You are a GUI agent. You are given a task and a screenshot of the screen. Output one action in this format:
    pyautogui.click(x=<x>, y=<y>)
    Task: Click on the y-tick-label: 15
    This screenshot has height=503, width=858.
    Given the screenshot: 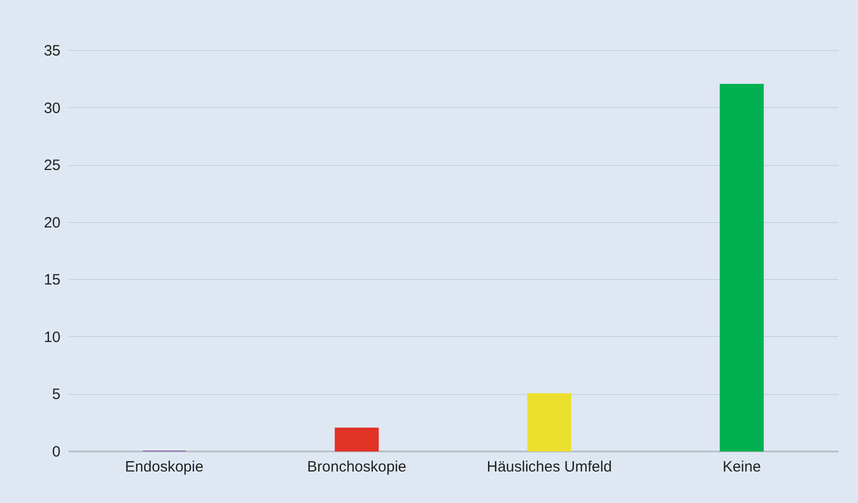 What is the action you would take?
    pyautogui.click(x=52, y=280)
    